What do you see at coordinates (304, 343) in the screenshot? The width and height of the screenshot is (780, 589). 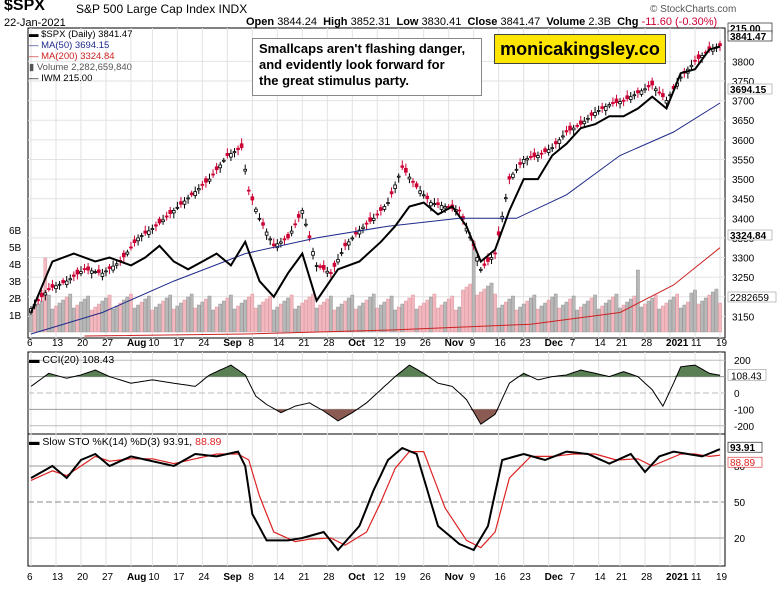 I see `x-axis-tick: 21` at bounding box center [304, 343].